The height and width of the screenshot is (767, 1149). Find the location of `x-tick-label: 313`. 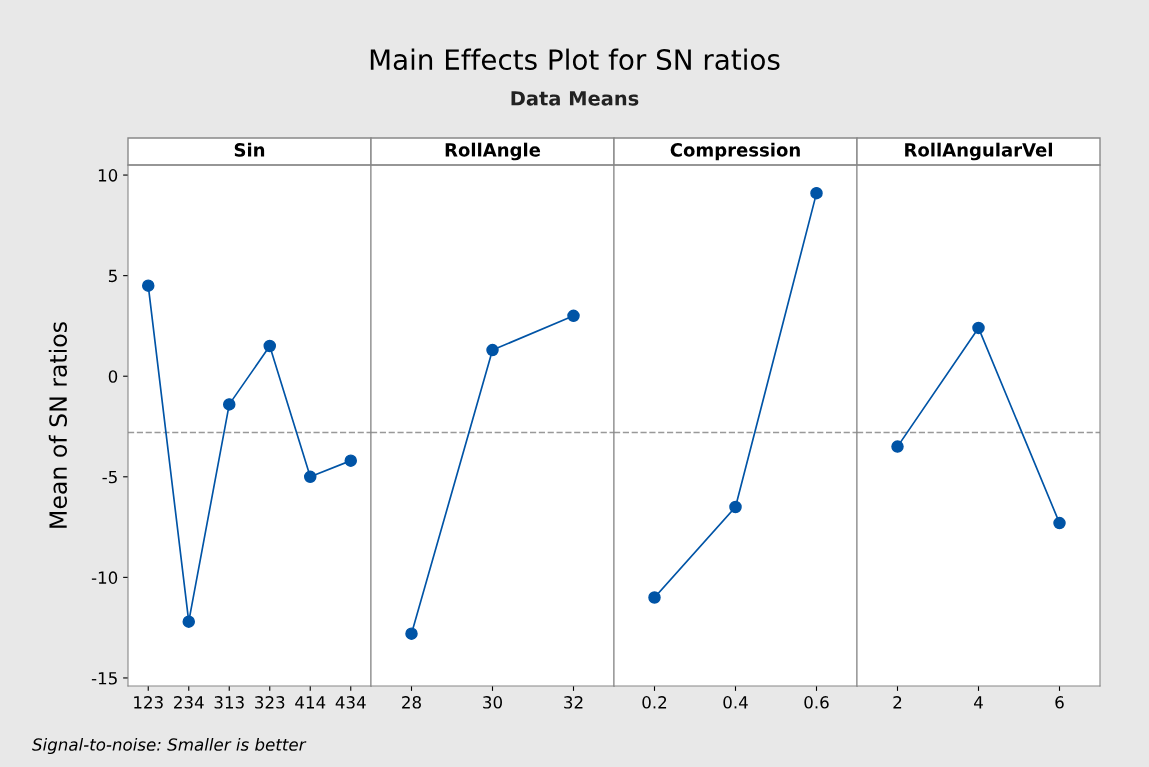

x-tick-label: 313 is located at coordinates (229, 702).